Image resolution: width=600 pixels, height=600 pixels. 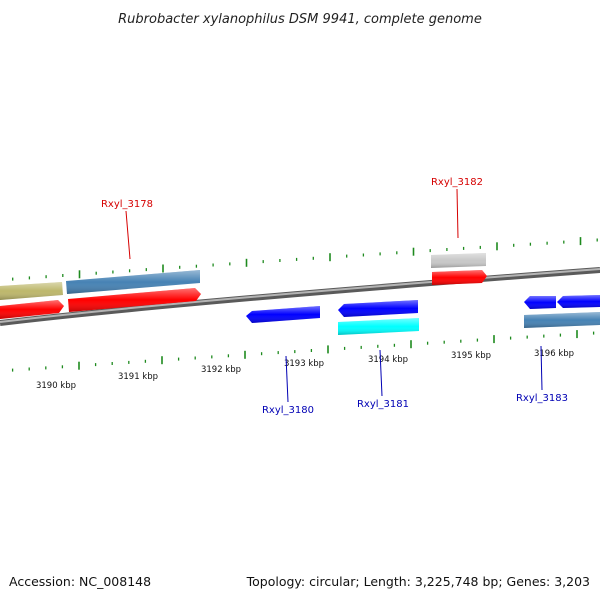 I want to click on gene-gray-rxyl3182, so click(x=458, y=260).